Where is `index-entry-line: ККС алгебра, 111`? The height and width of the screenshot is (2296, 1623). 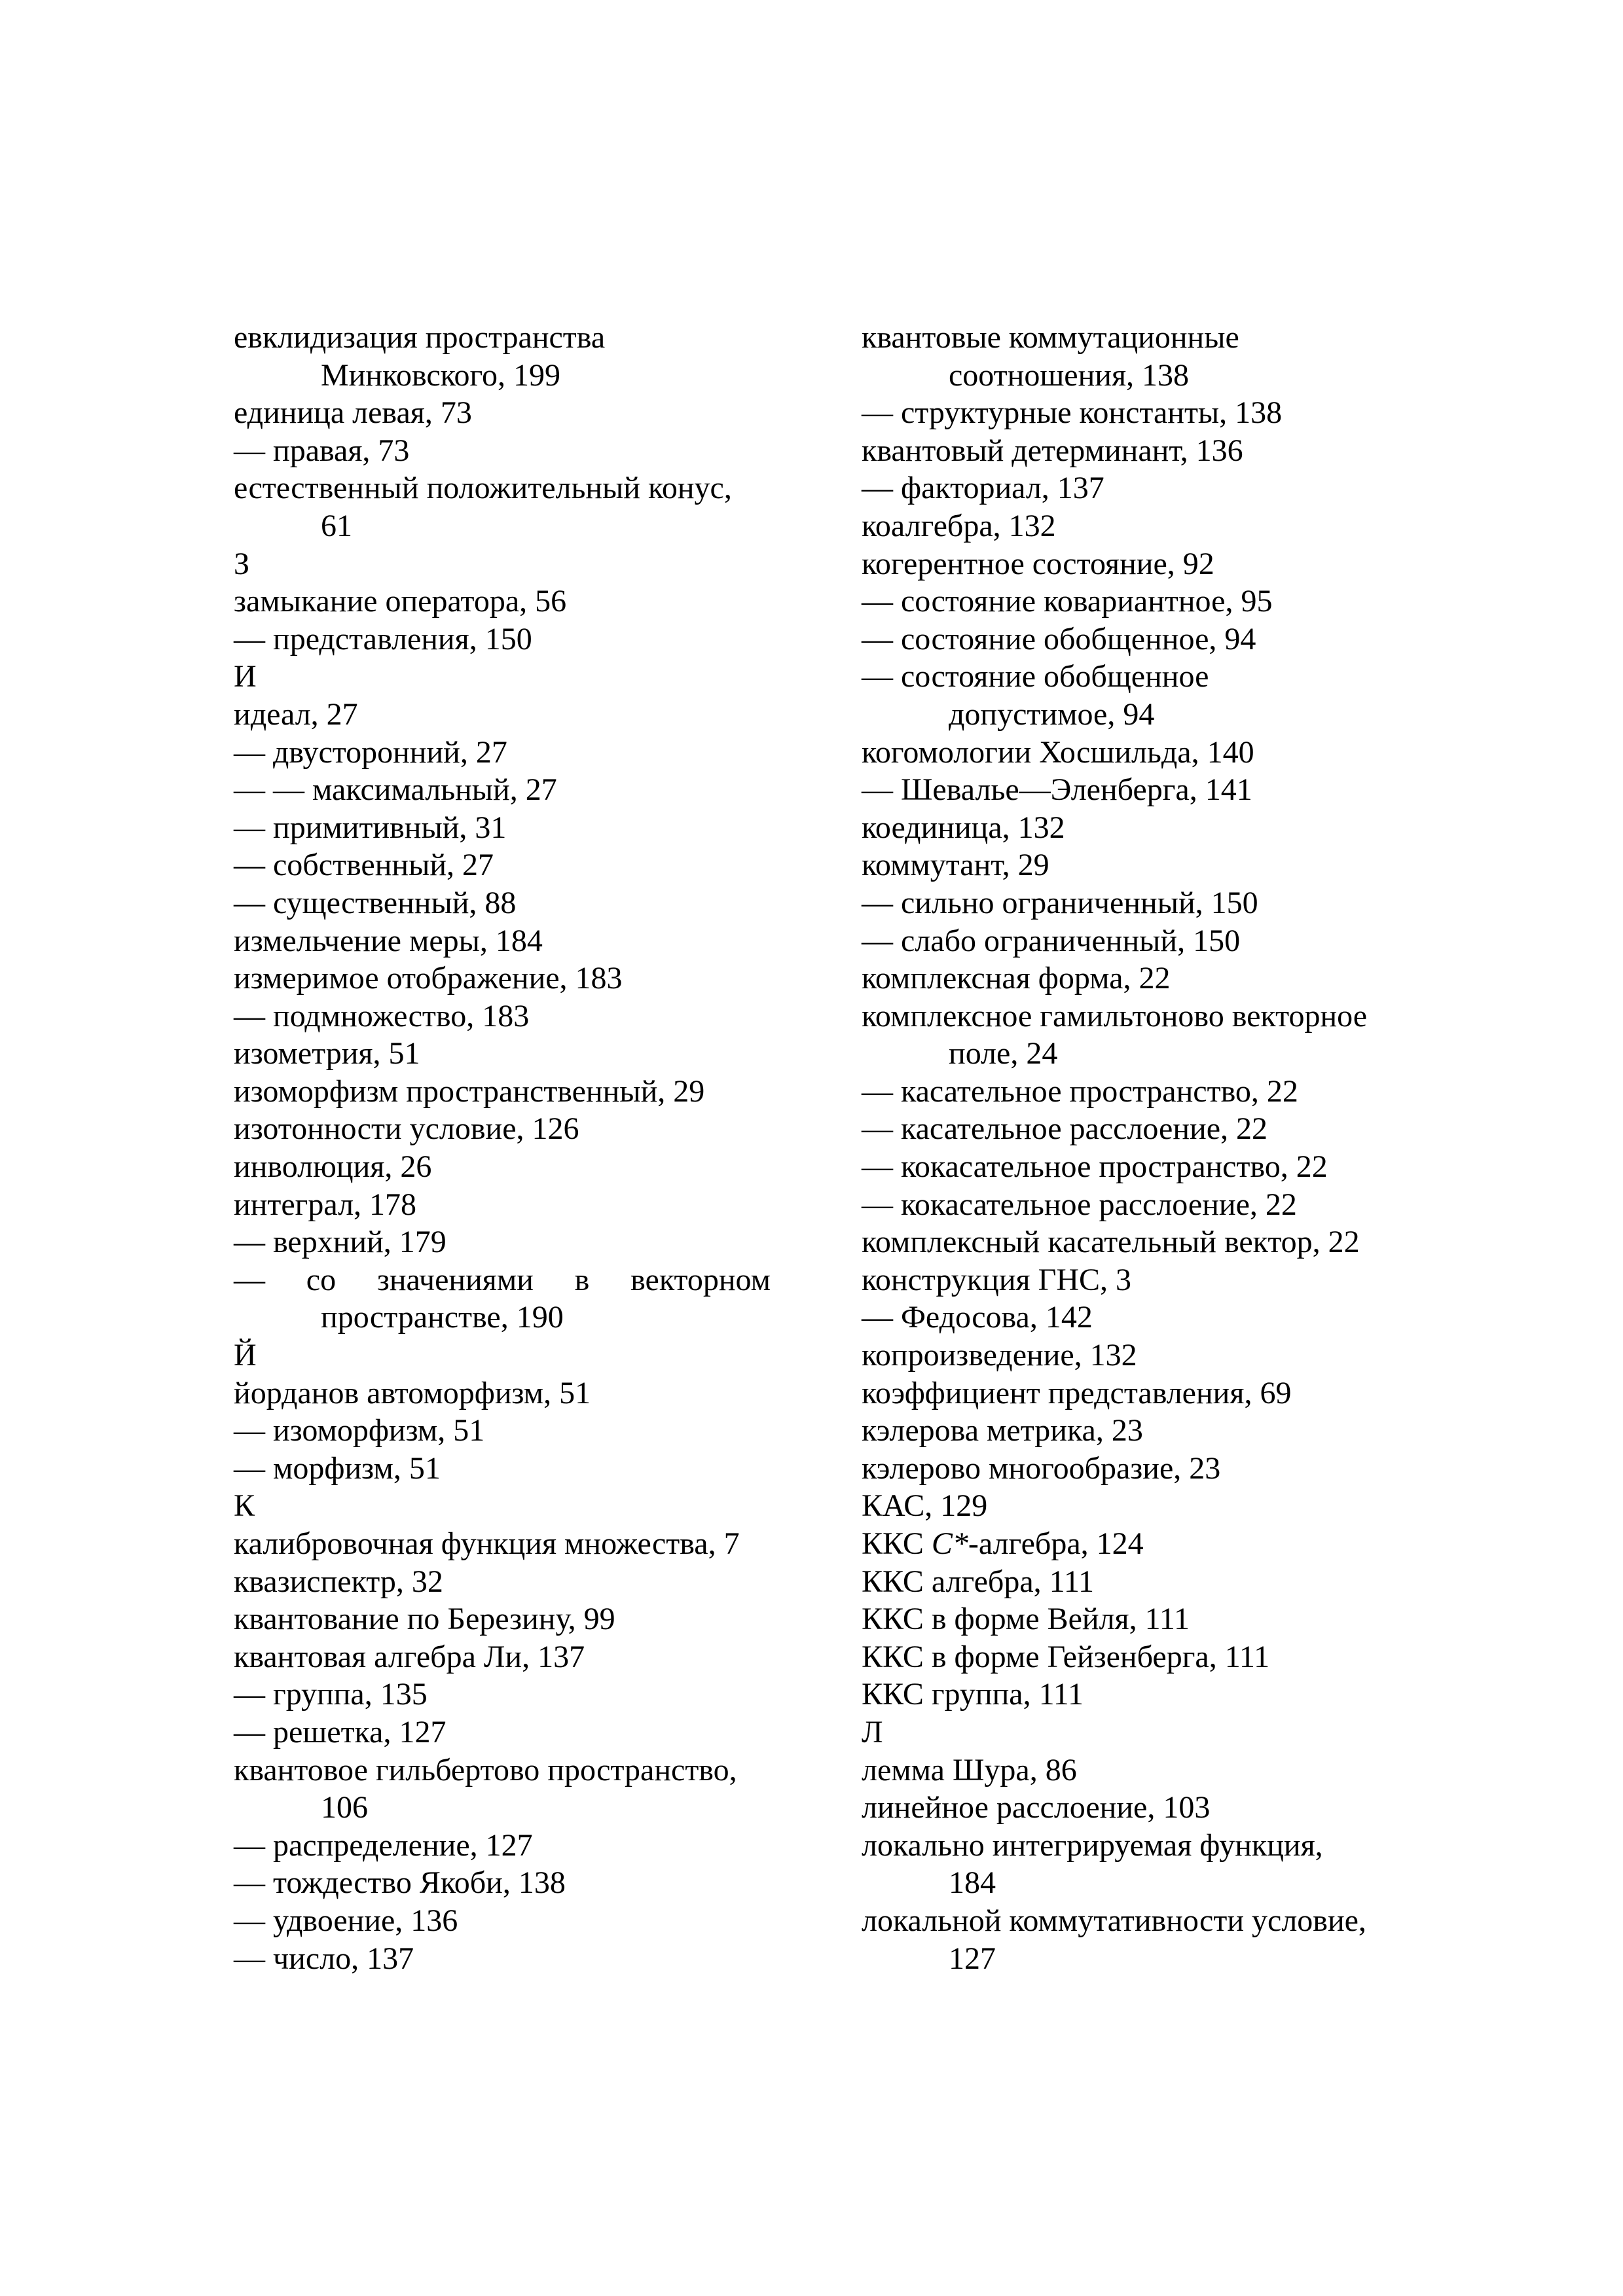
index-entry-line: ККС алгебра, 111 is located at coordinates (978, 1581).